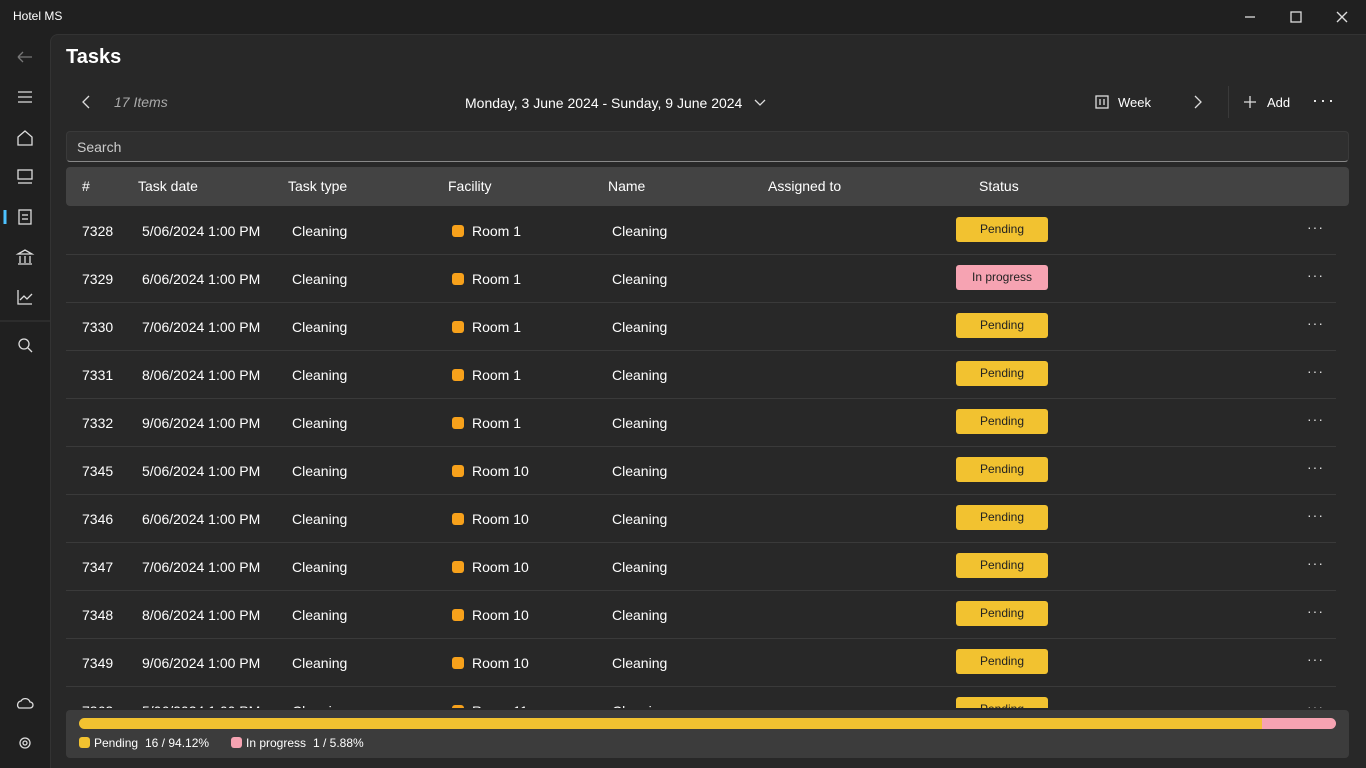 This screenshot has height=768, width=1366. Describe the element at coordinates (707, 146) in the screenshot. I see `search-box: Search` at that location.